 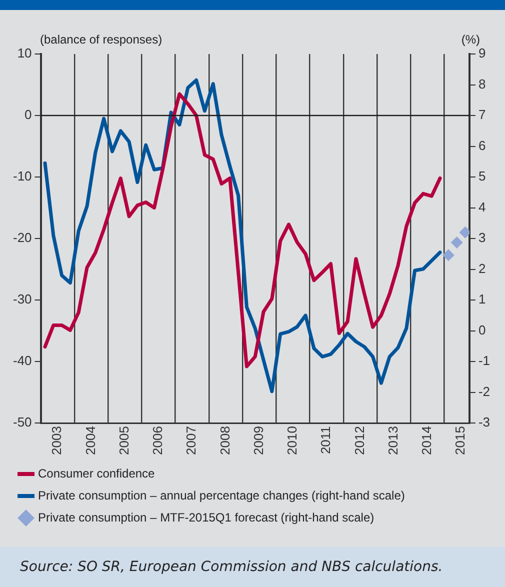 What do you see at coordinates (231, 567) in the screenshot?
I see `source-note: Source: SO SR, European Commission and NBS calculations.` at bounding box center [231, 567].